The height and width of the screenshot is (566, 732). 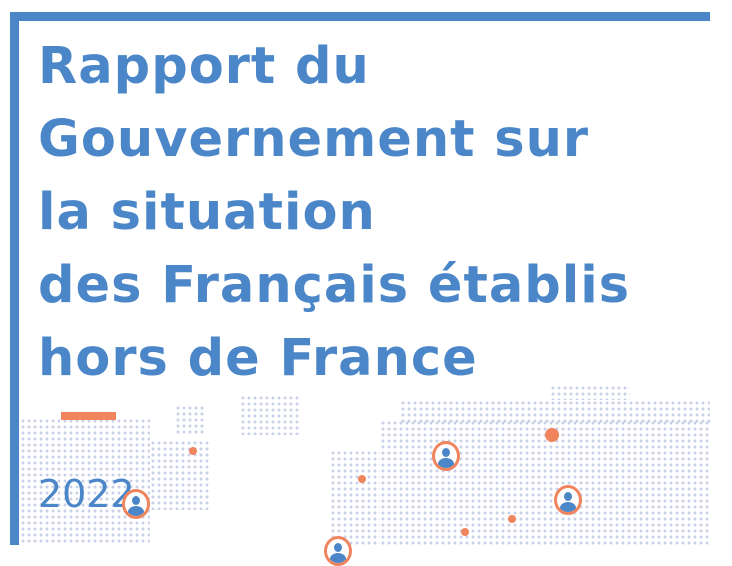 I want to click on title-line: hors de France, so click(x=258, y=358).